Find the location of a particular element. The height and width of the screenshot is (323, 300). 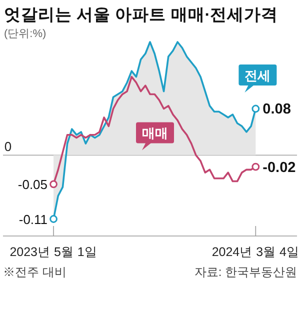

xtick: 2024년 3월 4일 is located at coordinates (256, 252).